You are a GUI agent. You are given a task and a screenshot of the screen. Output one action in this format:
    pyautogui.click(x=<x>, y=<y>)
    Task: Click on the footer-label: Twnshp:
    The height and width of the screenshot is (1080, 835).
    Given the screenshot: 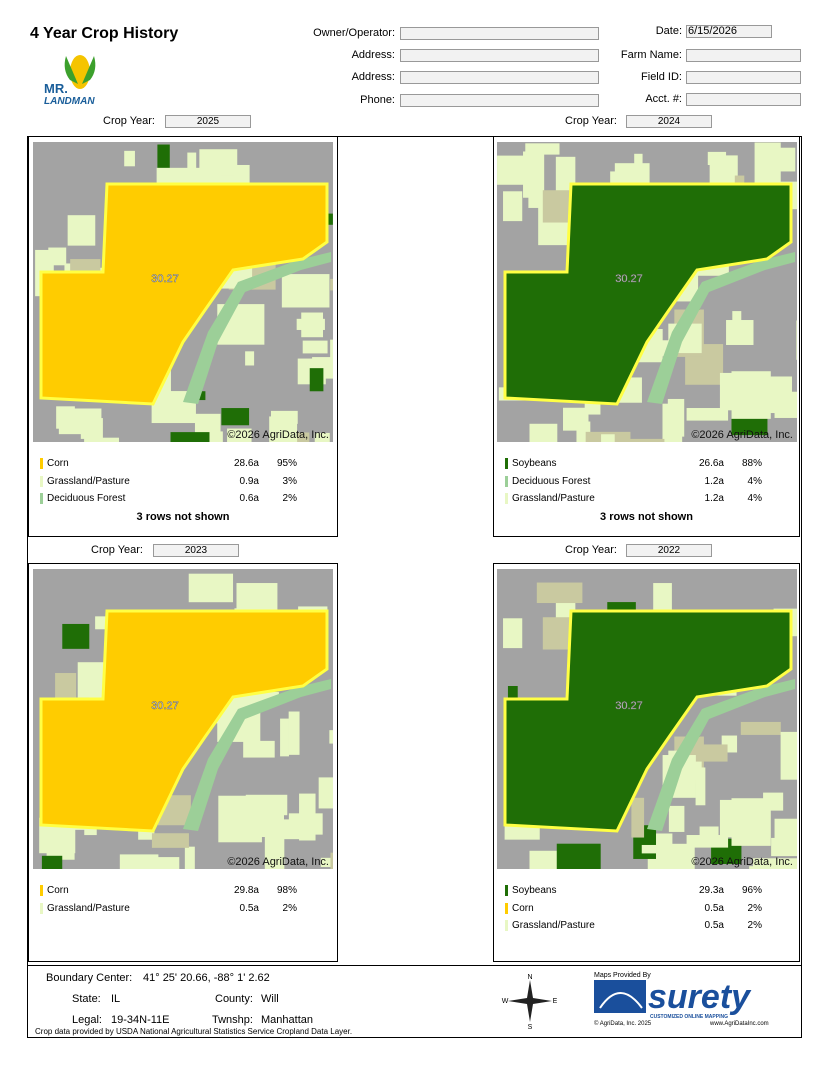 What is the action you would take?
    pyautogui.click(x=232, y=1020)
    